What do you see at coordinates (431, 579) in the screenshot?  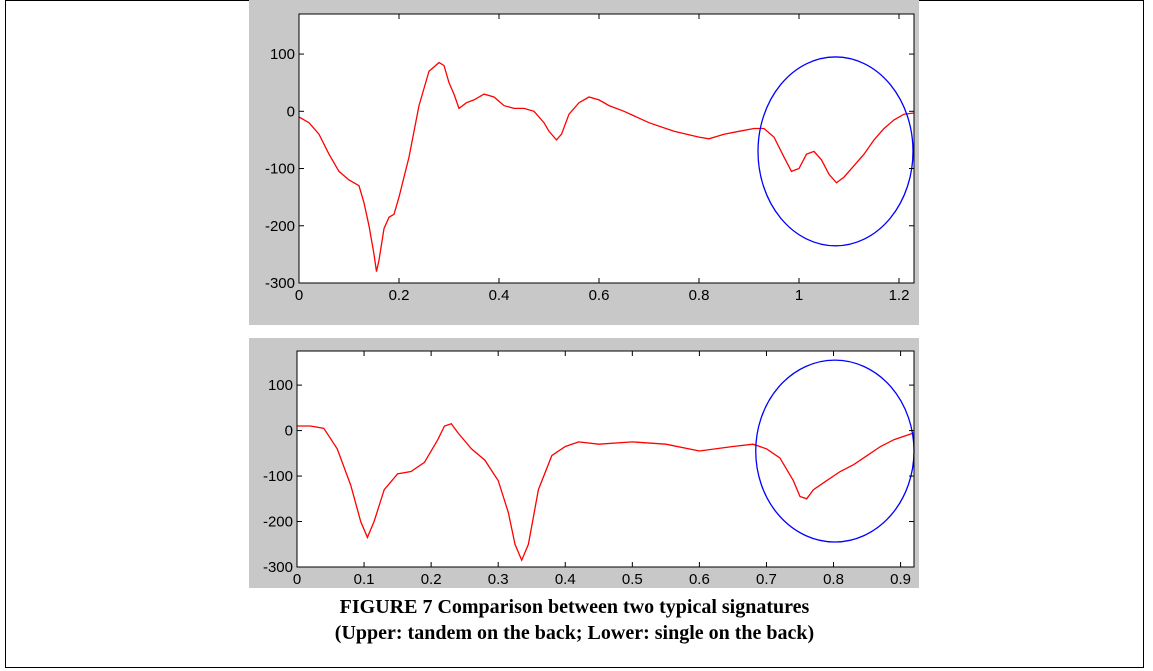 I see `lower-x-tick-label: 0.2` at bounding box center [431, 579].